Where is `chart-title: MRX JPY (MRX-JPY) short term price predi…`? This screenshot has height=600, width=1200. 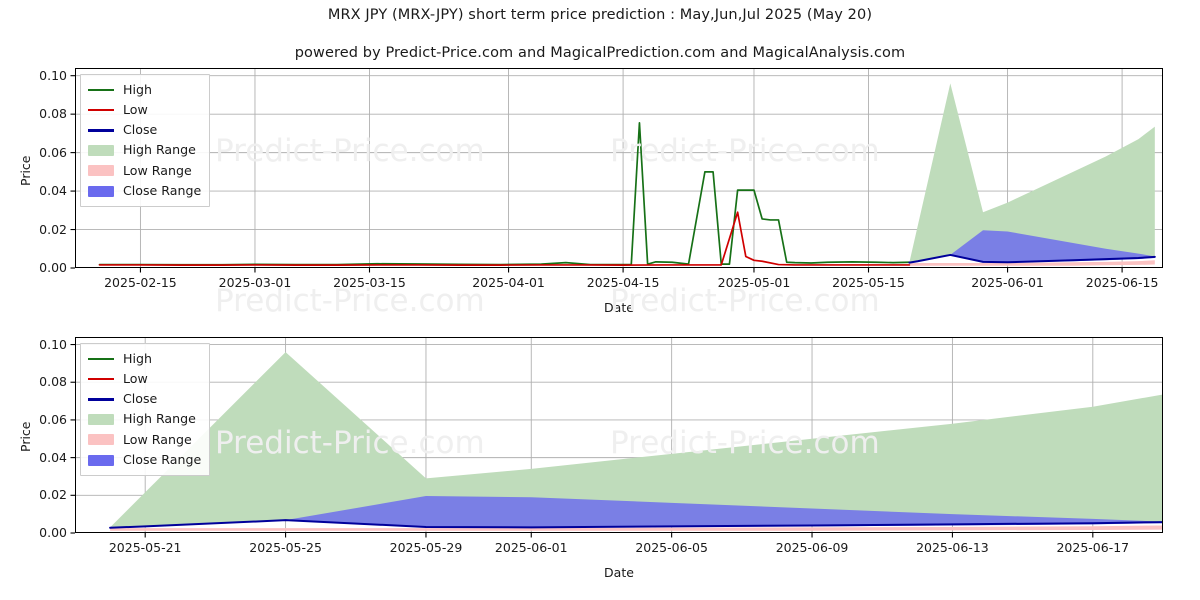
chart-title: MRX JPY (MRX-JPY) short term price predi… is located at coordinates (600, 15).